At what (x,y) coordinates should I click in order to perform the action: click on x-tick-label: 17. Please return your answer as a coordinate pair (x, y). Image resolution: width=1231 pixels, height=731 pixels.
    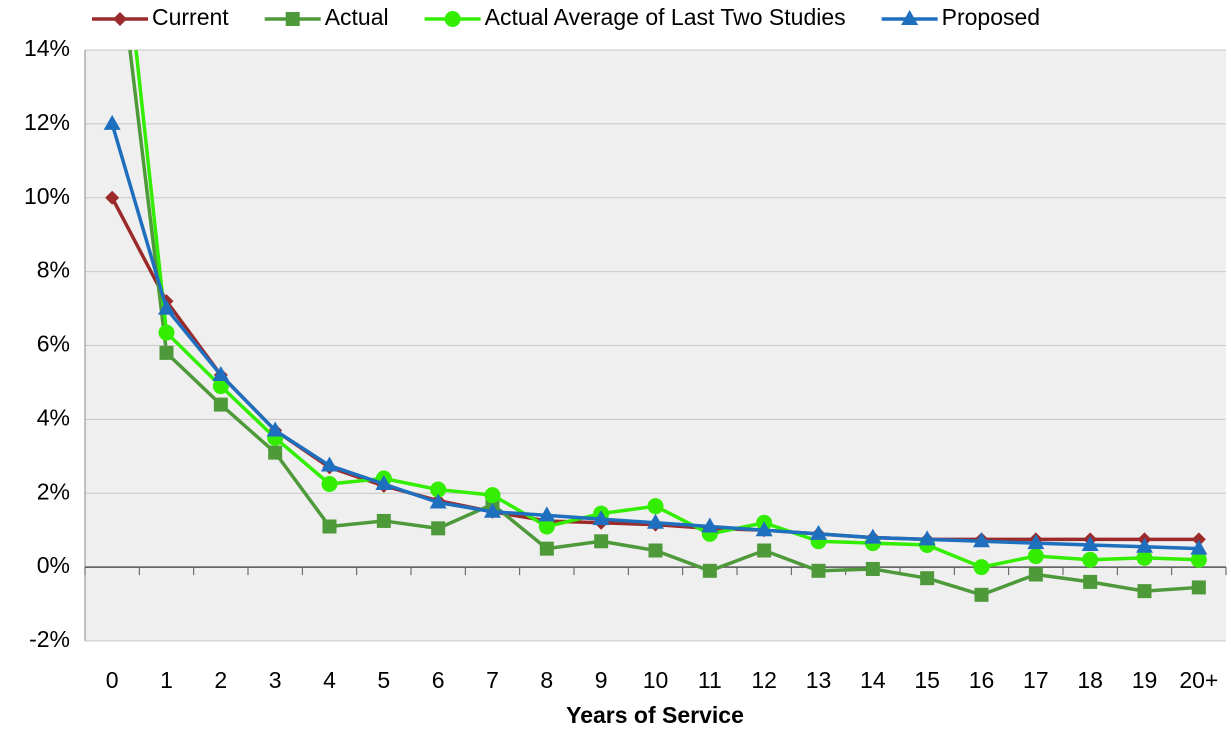
    Looking at the image, I should click on (1036, 680).